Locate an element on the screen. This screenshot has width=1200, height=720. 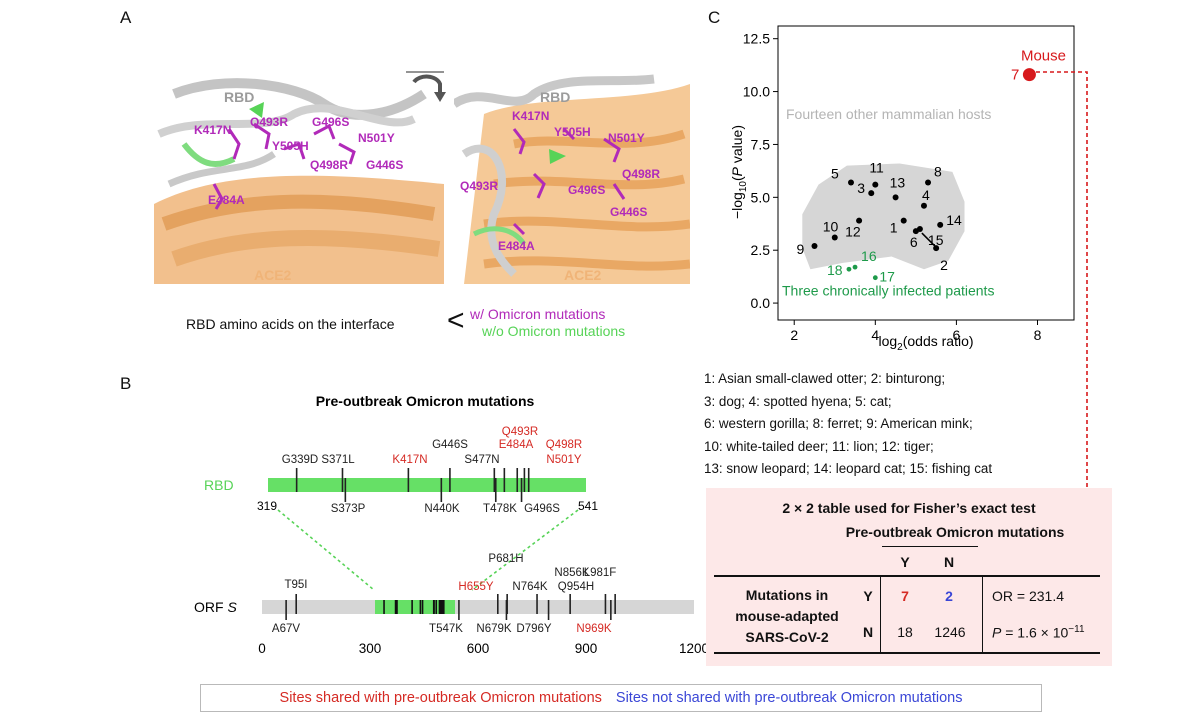
orf-bar is located at coordinates (478, 607).